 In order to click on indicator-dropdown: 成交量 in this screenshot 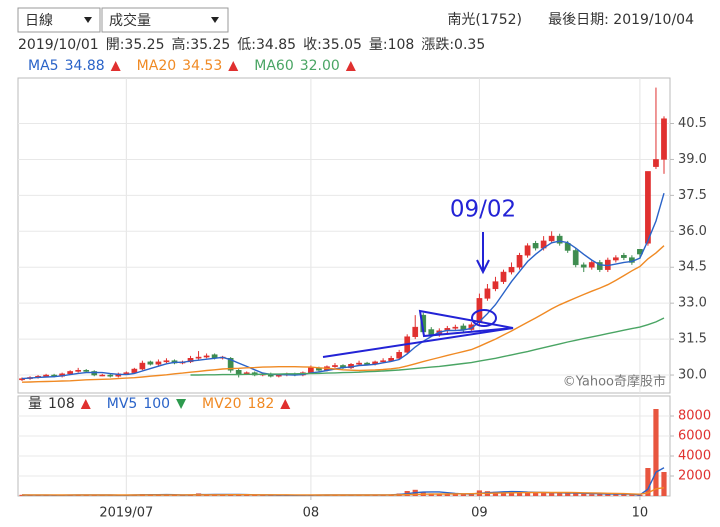, I will do `click(165, 20)`.